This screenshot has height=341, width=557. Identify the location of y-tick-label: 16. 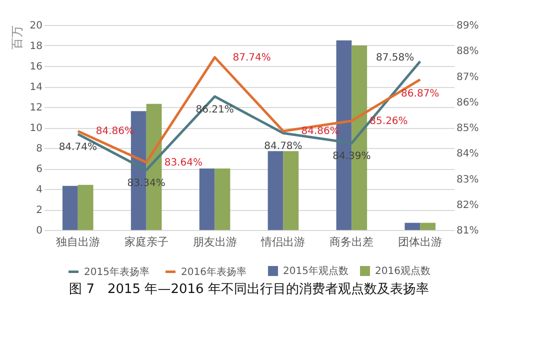
(36, 67).